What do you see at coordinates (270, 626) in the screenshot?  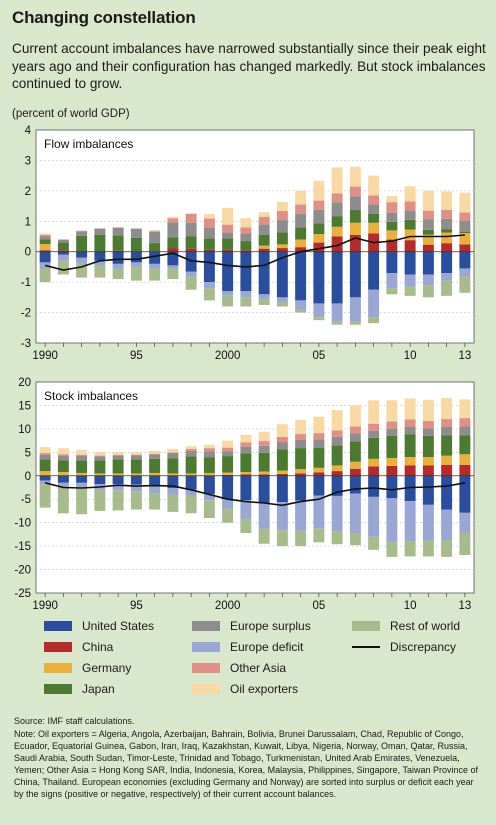 I see `legend-label: Europe surplus` at bounding box center [270, 626].